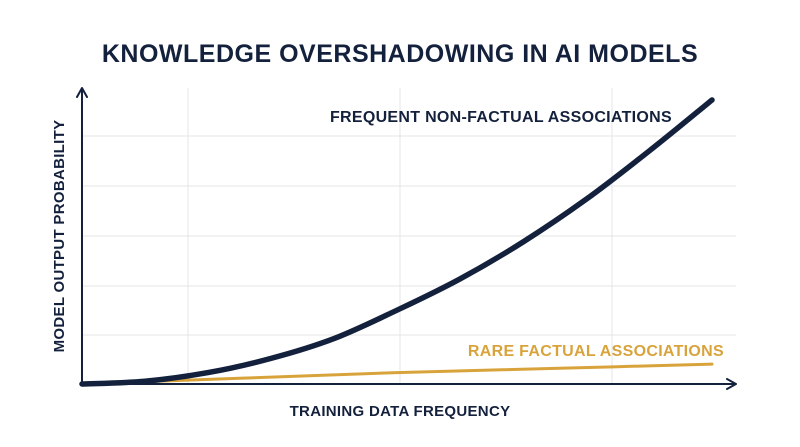 Image resolution: width=800 pixels, height=447 pixels. I want to click on x-axis-label: TRAINING DATA FREQUENCY, so click(400, 411).